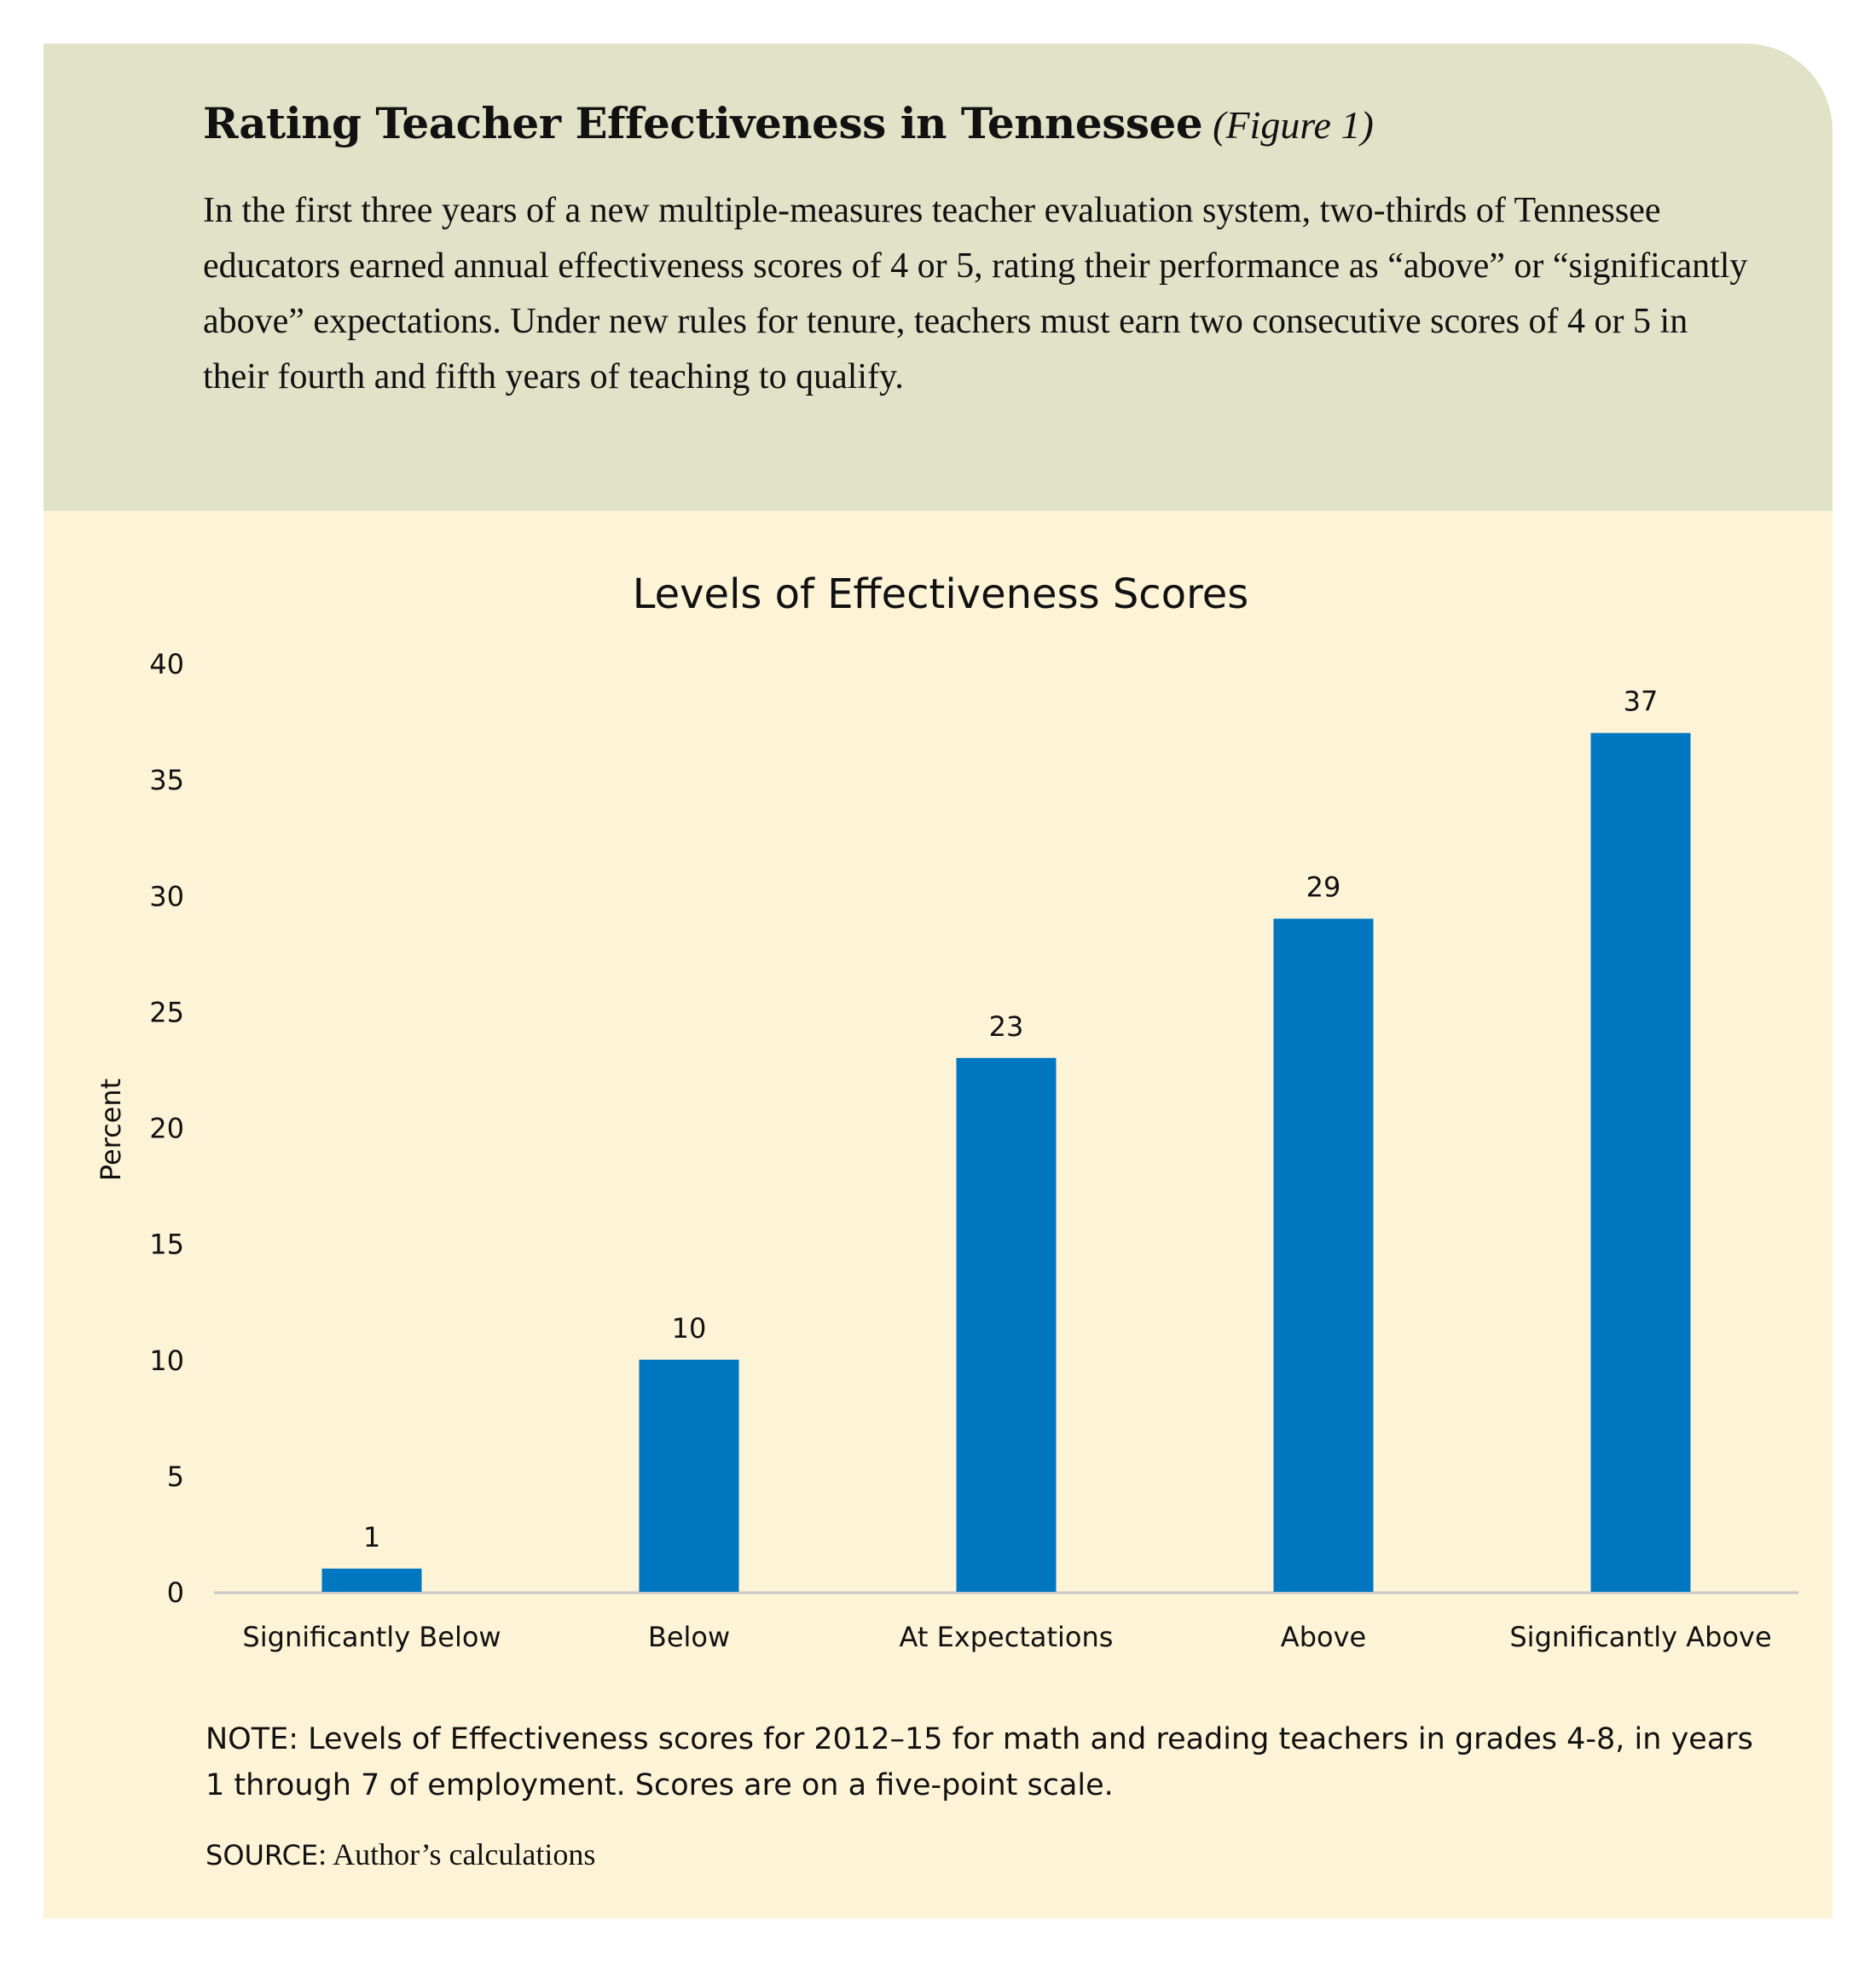 This screenshot has height=1961, width=1876. Describe the element at coordinates (1324, 887) in the screenshot. I see `data-label: 29` at that location.